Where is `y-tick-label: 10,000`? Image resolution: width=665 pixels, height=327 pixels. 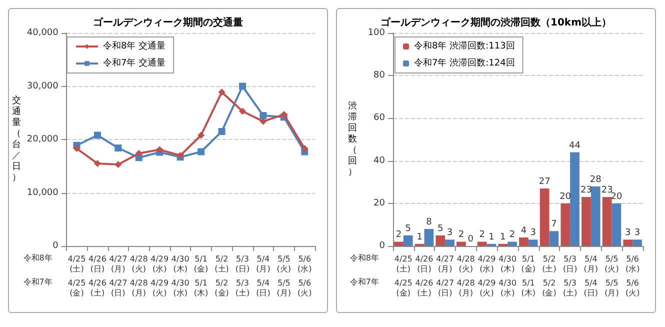 y-tick-label: 10,000 is located at coordinates (42, 193).